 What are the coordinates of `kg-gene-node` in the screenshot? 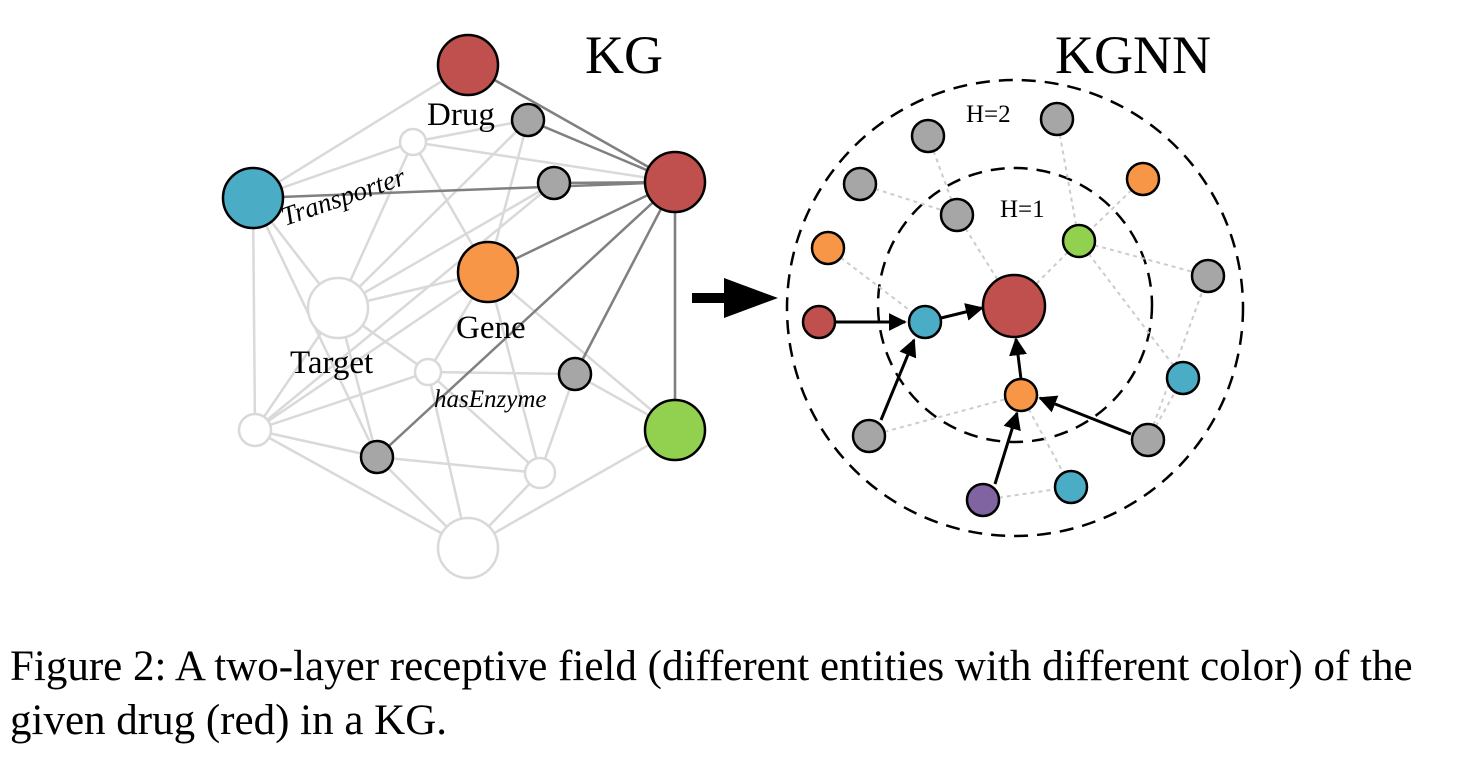 It's located at (488, 272).